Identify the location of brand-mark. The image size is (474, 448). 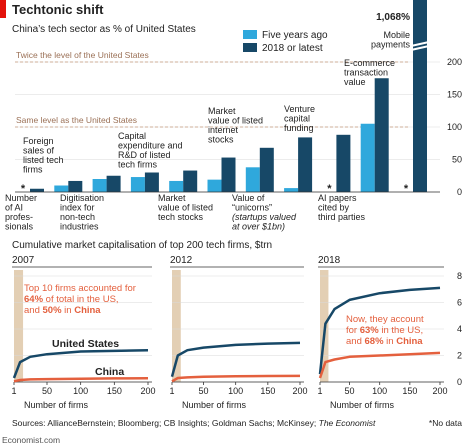
(3, 9).